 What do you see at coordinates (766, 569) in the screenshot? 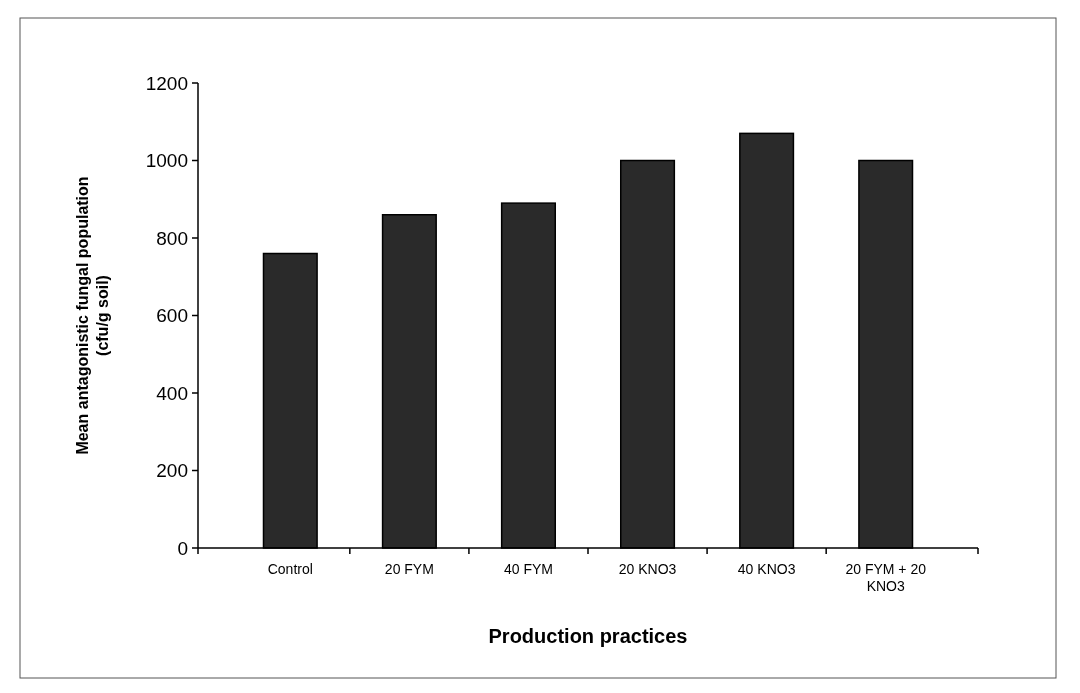
I see `x-tick-label: 40 KNO3` at bounding box center [766, 569].